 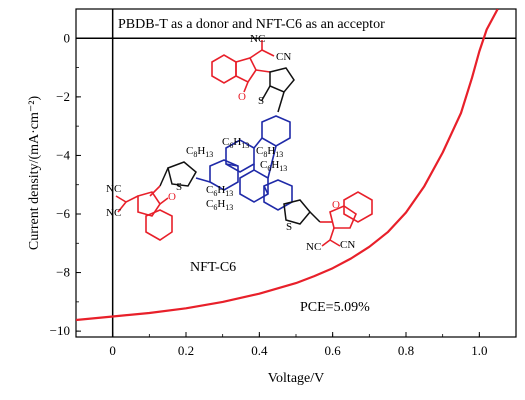 I want to click on right-cn-text: CN, so click(x=347, y=245).